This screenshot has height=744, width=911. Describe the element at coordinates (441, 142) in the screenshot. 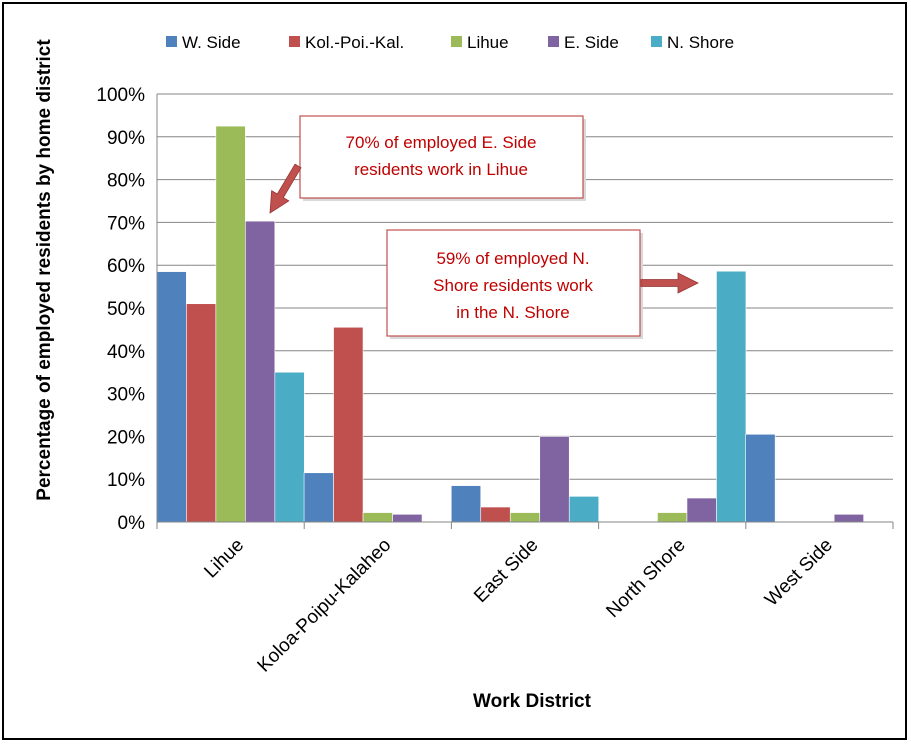

I see `annotation-text: 70% of employed E. Side` at that location.